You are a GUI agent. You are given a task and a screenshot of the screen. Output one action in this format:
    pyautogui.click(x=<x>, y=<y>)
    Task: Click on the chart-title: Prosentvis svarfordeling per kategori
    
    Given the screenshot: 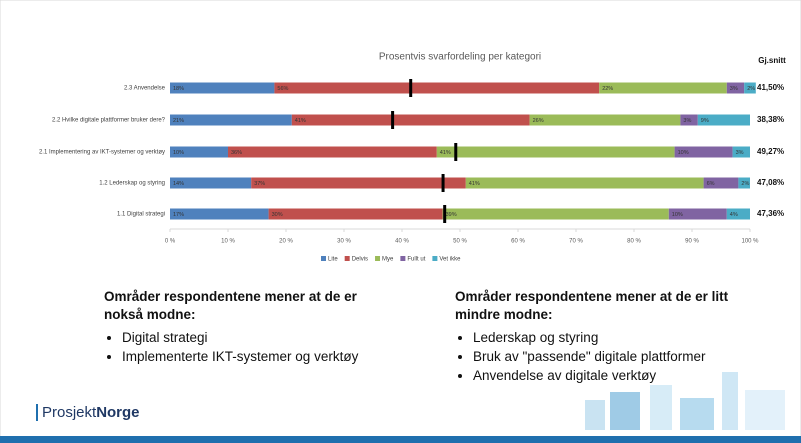 What is the action you would take?
    pyautogui.click(x=460, y=57)
    